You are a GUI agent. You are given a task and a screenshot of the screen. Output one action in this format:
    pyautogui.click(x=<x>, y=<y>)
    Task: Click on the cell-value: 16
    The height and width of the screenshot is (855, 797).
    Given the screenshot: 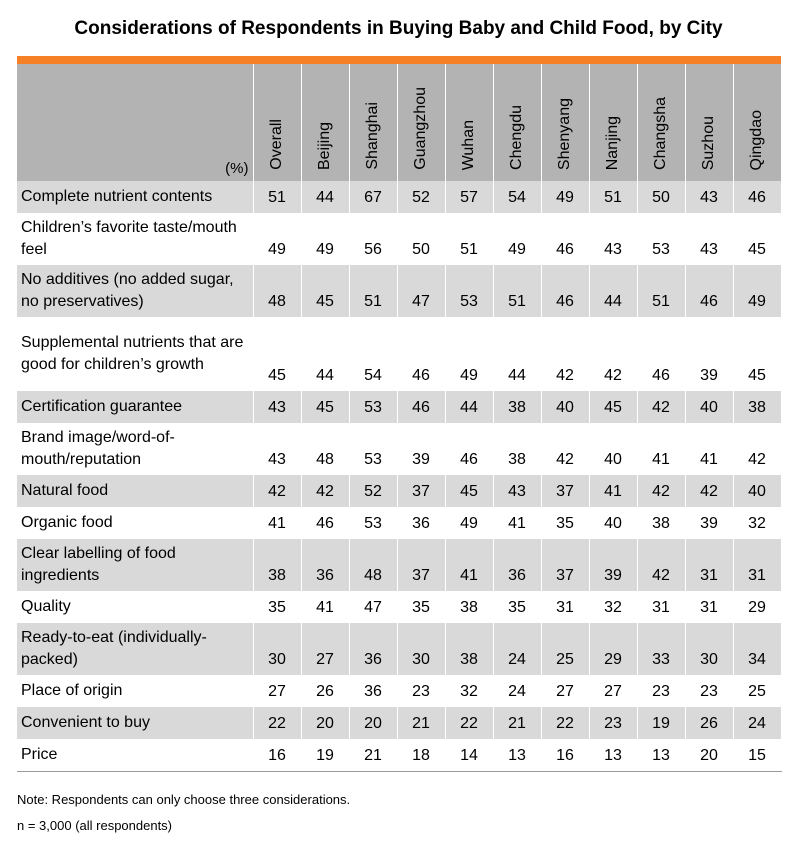 What is the action you would take?
    pyautogui.click(x=277, y=755)
    